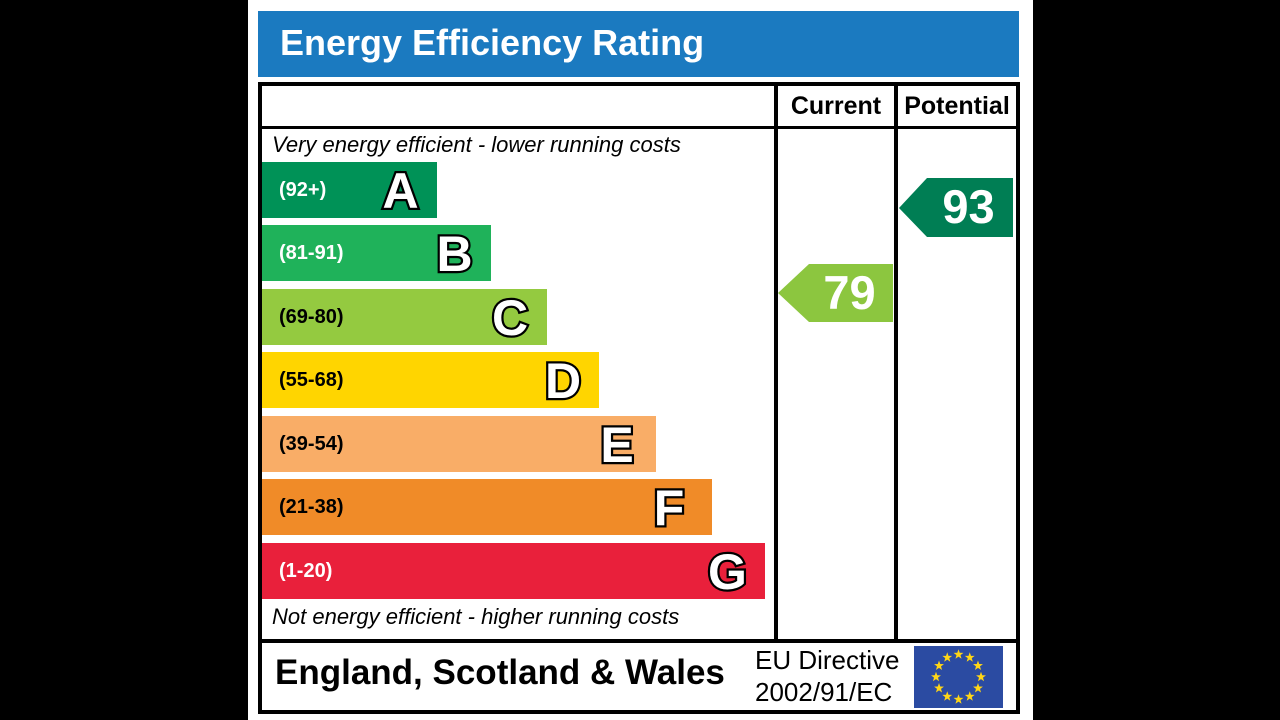 This screenshot has width=1280, height=720. What do you see at coordinates (849, 292) in the screenshot?
I see `svg-text: 79` at bounding box center [849, 292].